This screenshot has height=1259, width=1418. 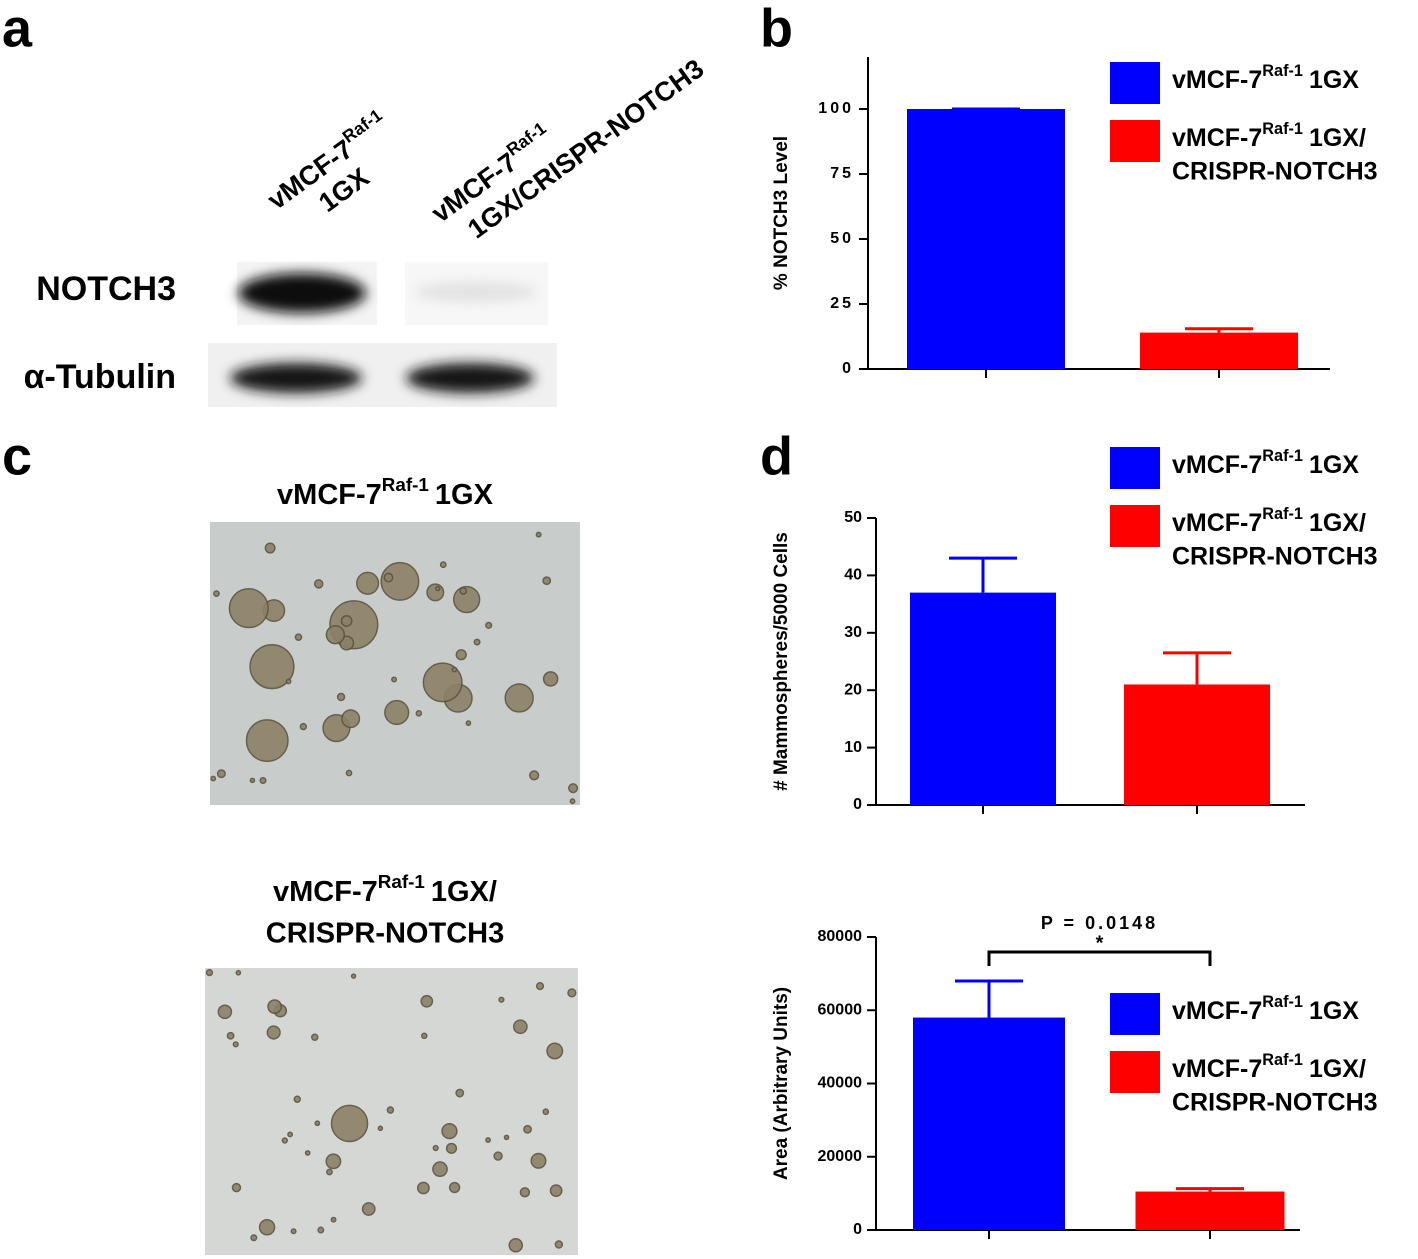 I want to click on image-title: CRISPR-NOTCH3, so click(x=385, y=934).